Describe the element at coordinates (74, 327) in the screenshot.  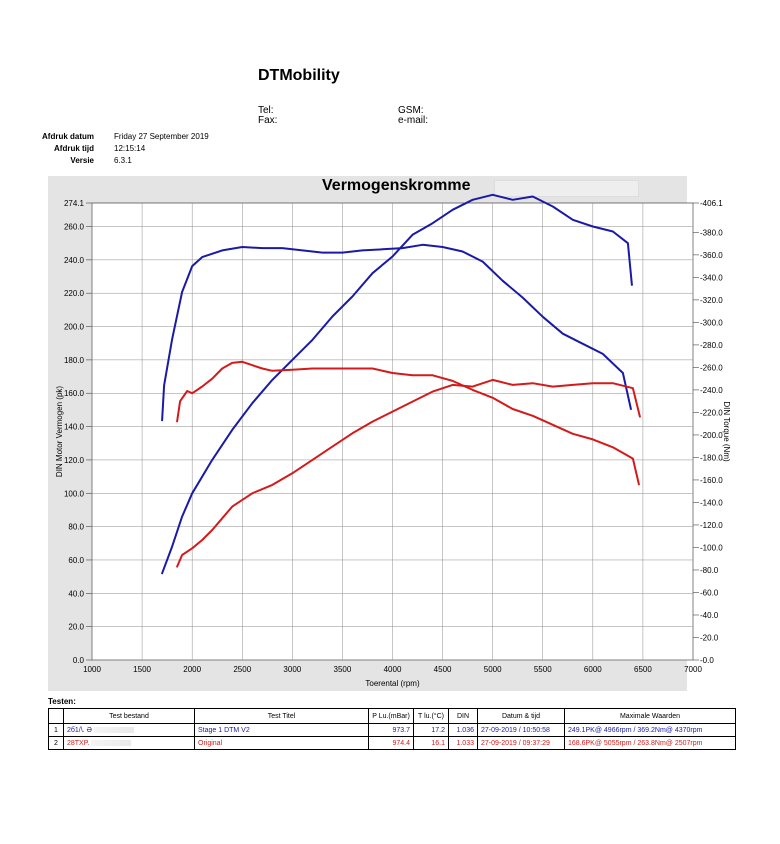
I see `y-tick-label: 200.0` at that location.